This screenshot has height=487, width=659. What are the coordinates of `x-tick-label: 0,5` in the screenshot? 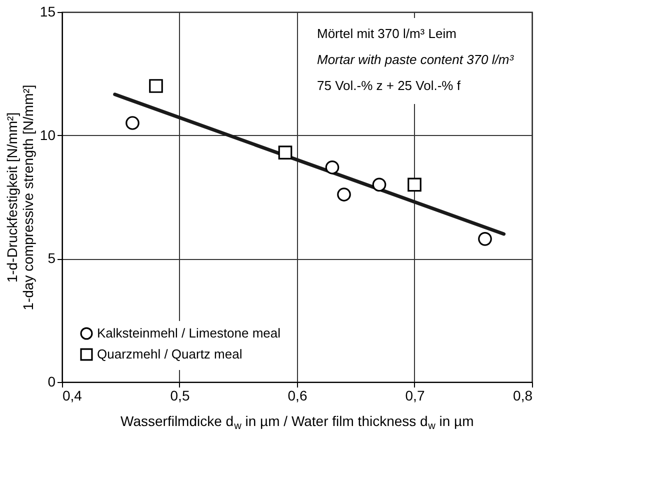 It's located at (180, 396).